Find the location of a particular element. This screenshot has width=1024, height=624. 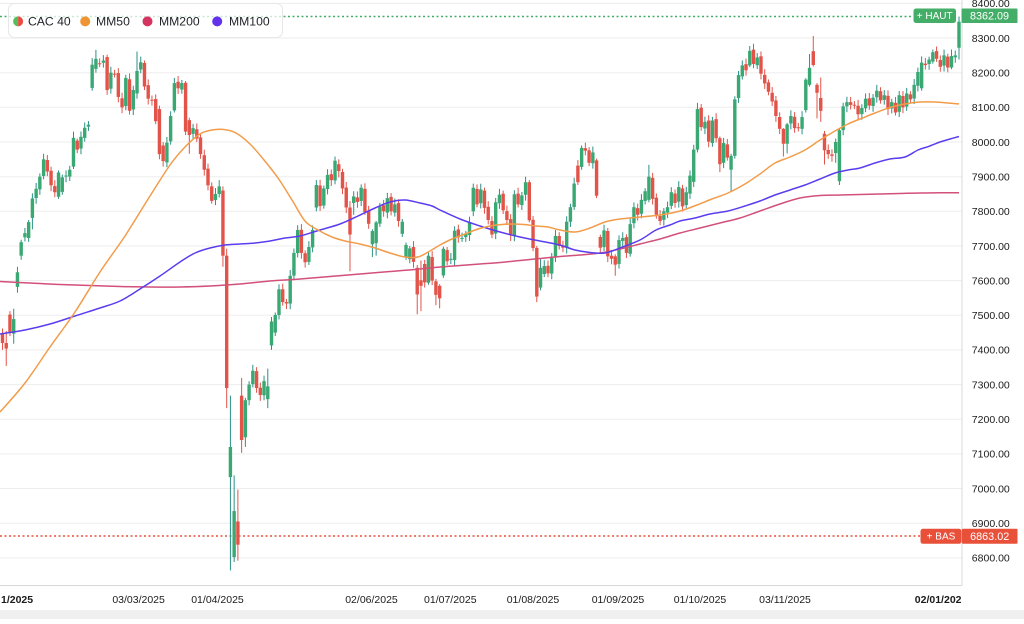

svg-text: 03/11/2025 is located at coordinates (785, 600).